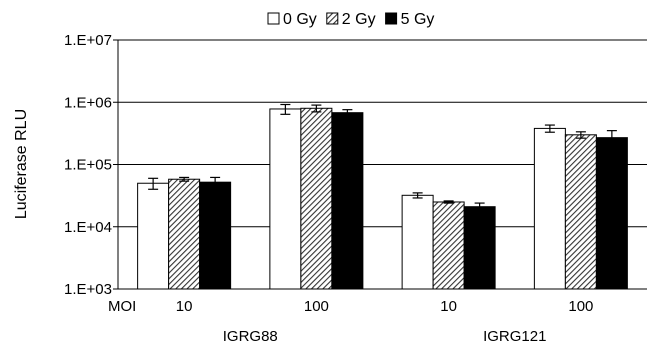  What do you see at coordinates (88, 102) in the screenshot?
I see `y-tick-label: 1.E+06` at bounding box center [88, 102].